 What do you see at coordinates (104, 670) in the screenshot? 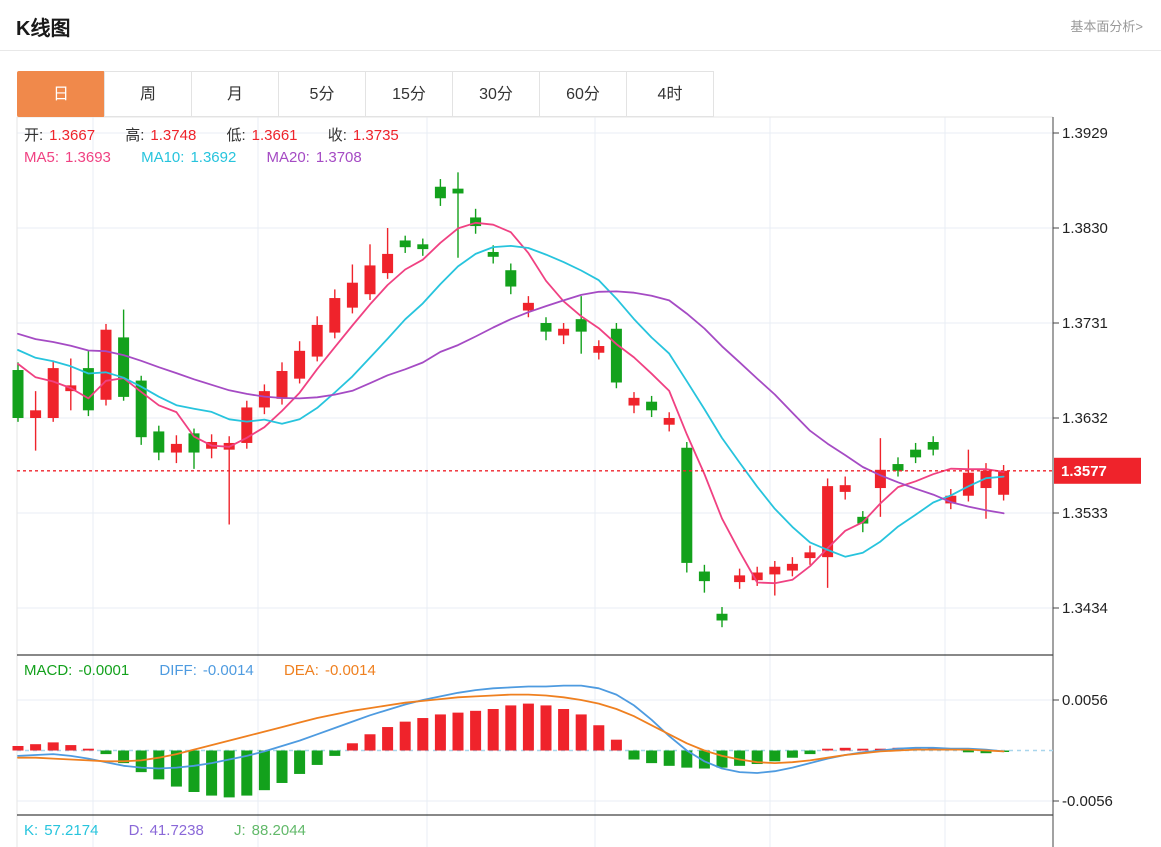
I see `macd-value: -0.0001` at bounding box center [104, 670].